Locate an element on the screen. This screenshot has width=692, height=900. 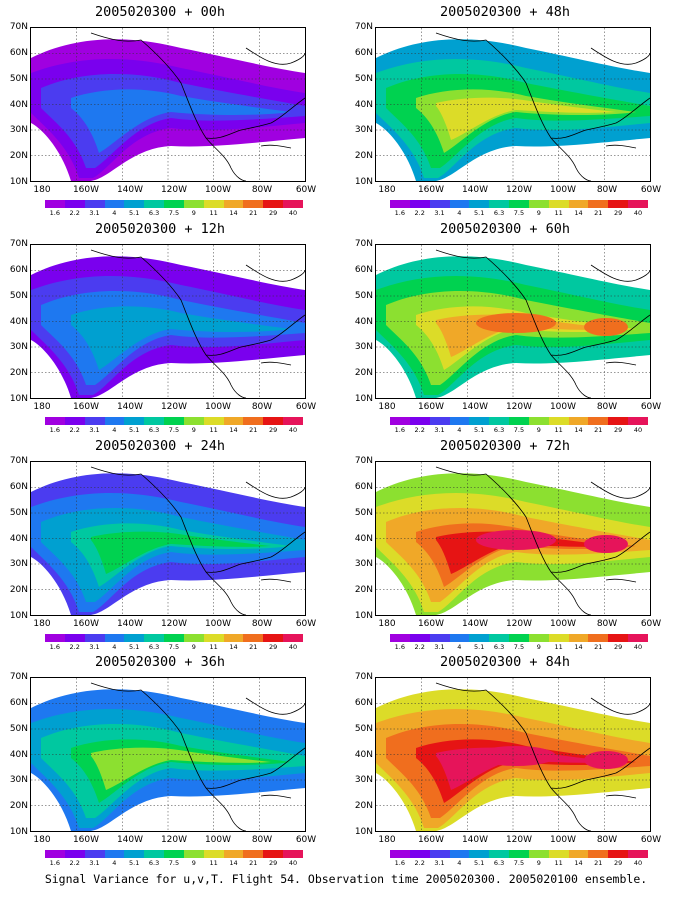
colorbar-label: 14 is located at coordinates (233, 213).